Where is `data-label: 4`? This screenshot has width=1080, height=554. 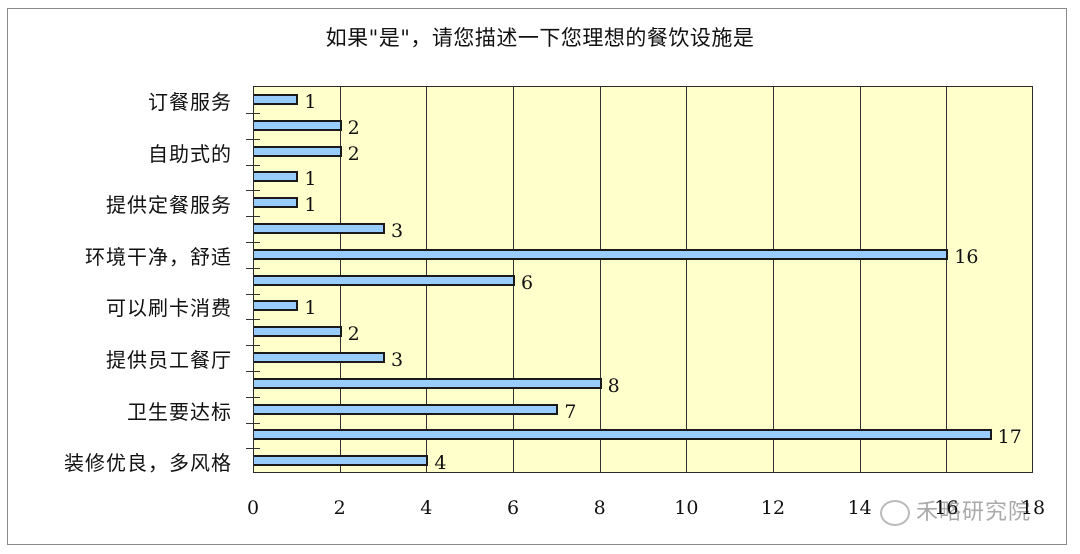 data-label: 4 is located at coordinates (440, 463).